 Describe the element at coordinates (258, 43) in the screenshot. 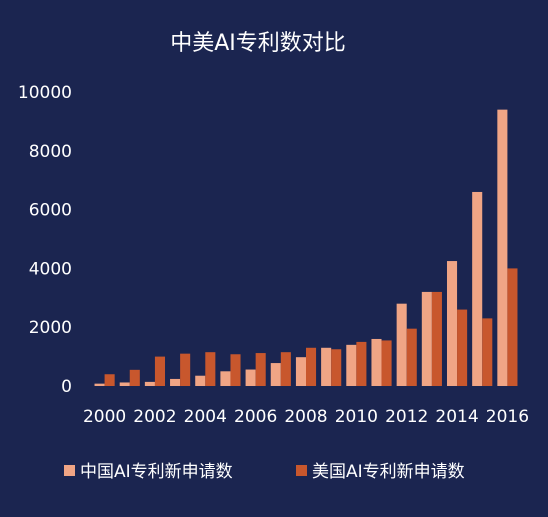

I see `chart-title: 中美AI专利数对比` at that location.